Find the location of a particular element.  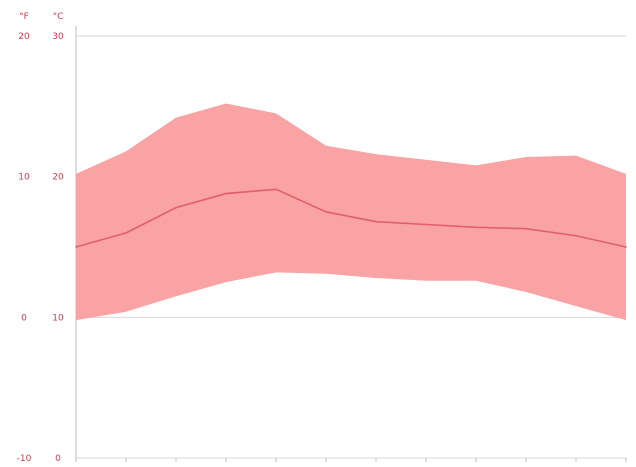

y-tick-inner-0: 30 is located at coordinates (58, 37).